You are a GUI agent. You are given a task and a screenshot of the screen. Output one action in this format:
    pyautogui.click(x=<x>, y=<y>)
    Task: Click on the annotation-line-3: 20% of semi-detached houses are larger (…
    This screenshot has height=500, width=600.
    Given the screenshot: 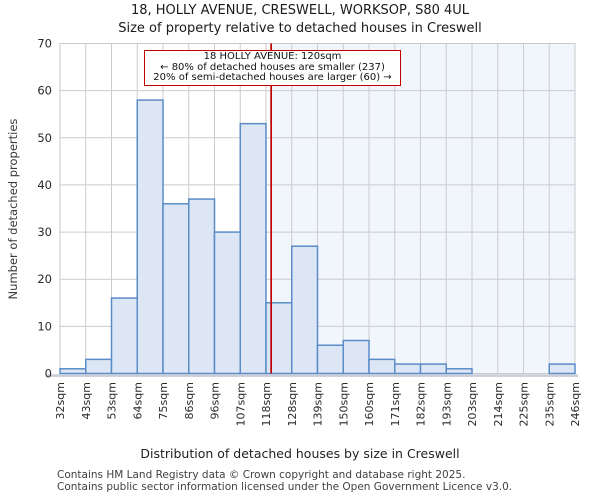 What is the action you would take?
    pyautogui.click(x=272, y=78)
    